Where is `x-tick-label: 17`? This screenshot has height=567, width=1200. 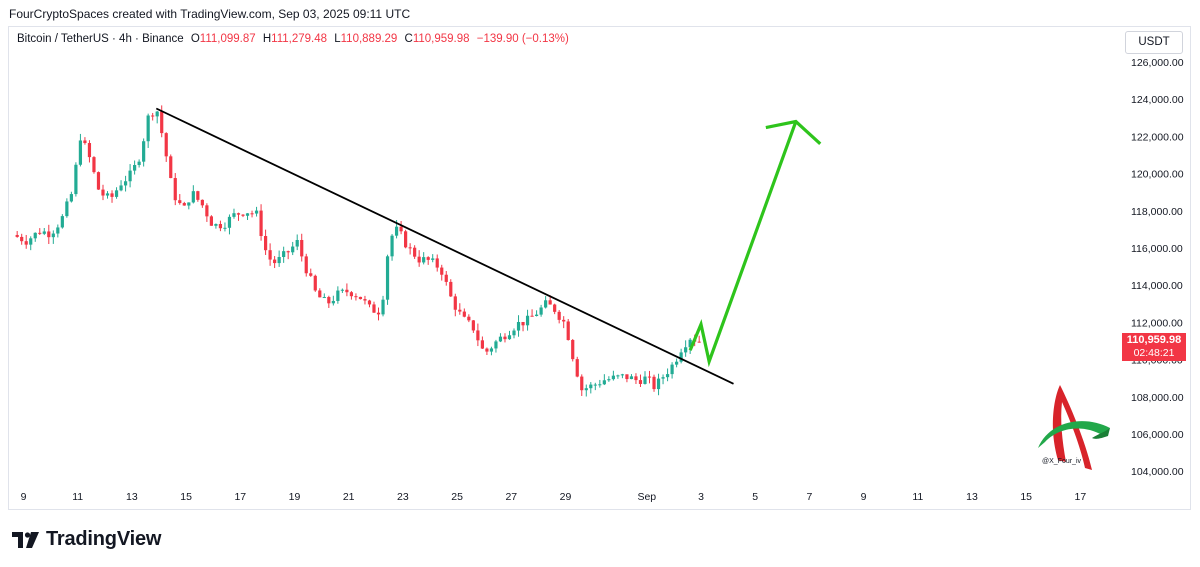
x-tick-label: 17 is located at coordinates (240, 497).